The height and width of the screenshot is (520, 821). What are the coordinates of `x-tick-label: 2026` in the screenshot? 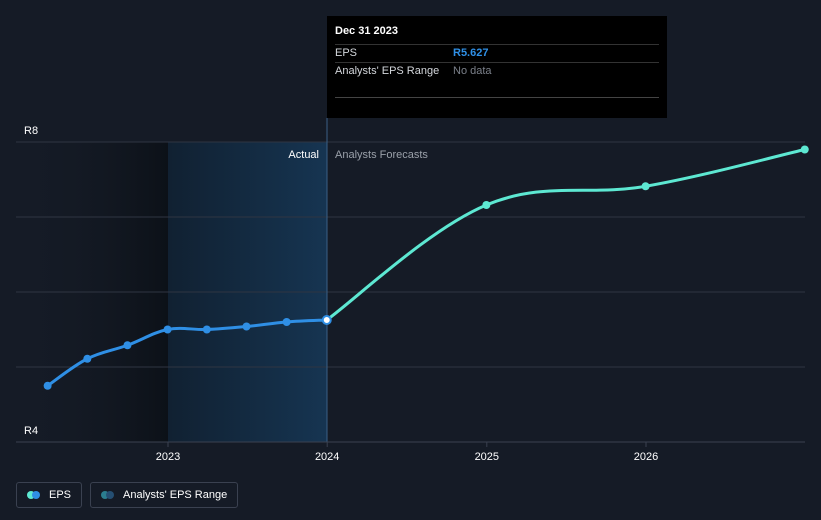 It's located at (646, 457).